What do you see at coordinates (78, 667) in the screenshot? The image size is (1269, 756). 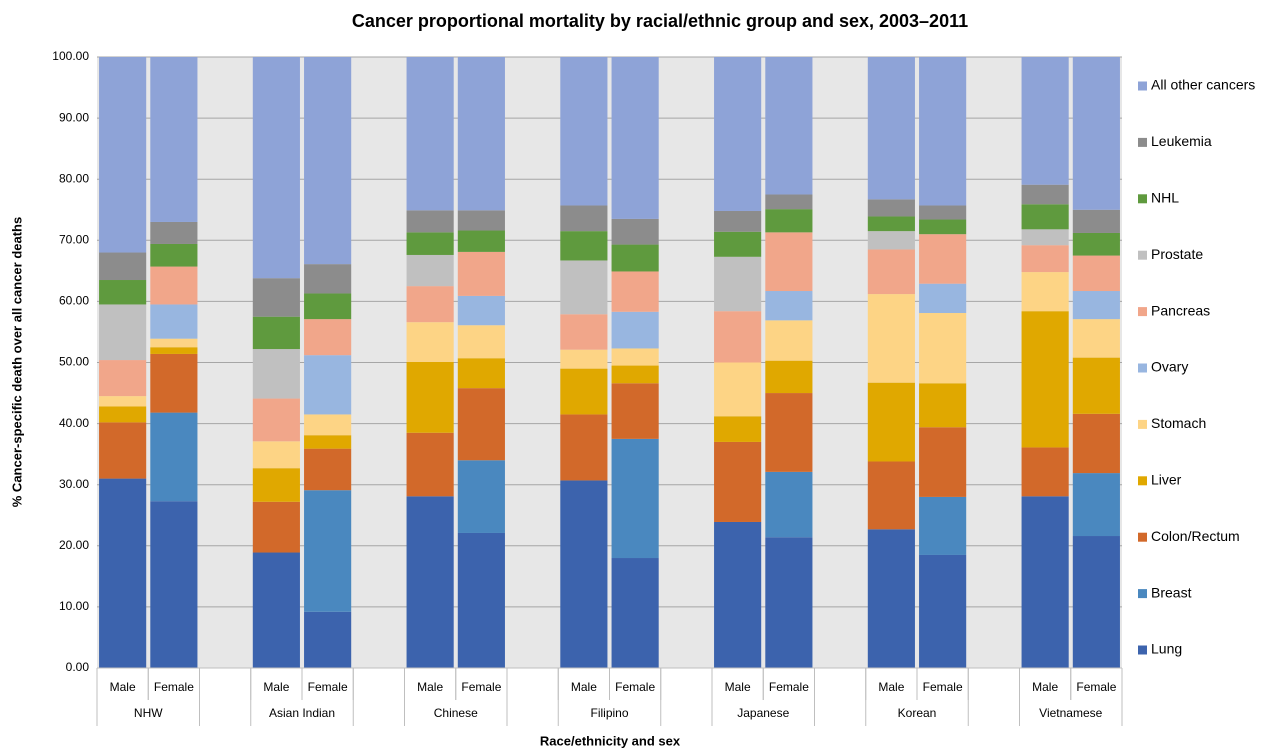 I see `y-tick-label: 0.00` at bounding box center [78, 667].